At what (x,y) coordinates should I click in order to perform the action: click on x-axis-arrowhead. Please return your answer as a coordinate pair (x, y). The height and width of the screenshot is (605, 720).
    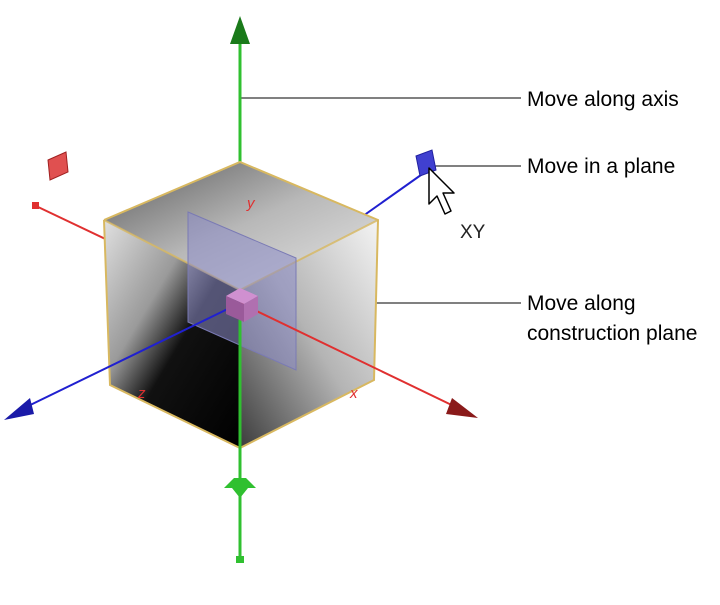
    Looking at the image, I should click on (462, 408).